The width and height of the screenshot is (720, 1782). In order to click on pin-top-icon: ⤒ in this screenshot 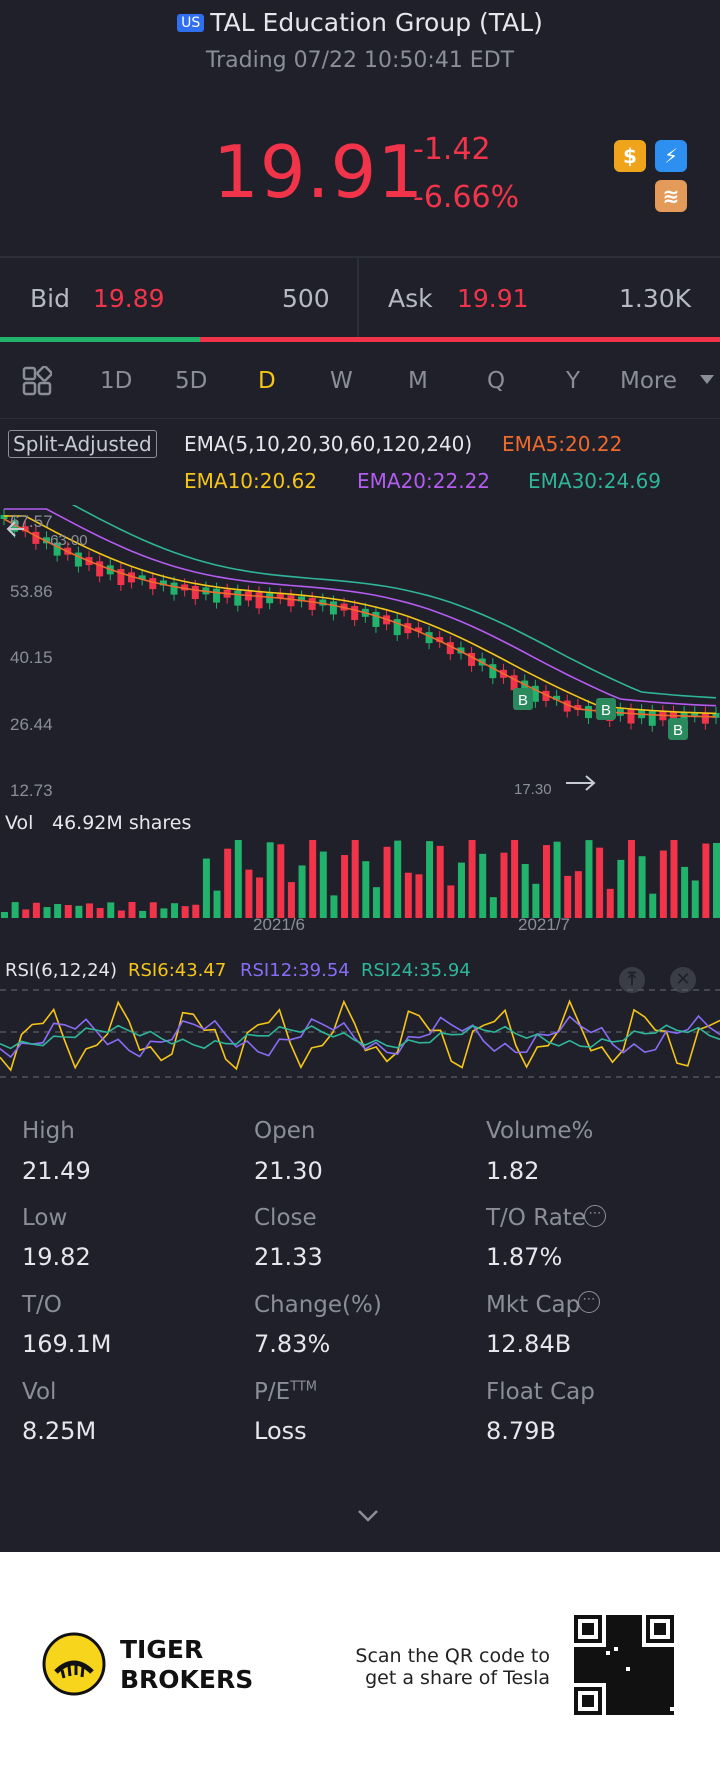, I will do `click(632, 980)`.